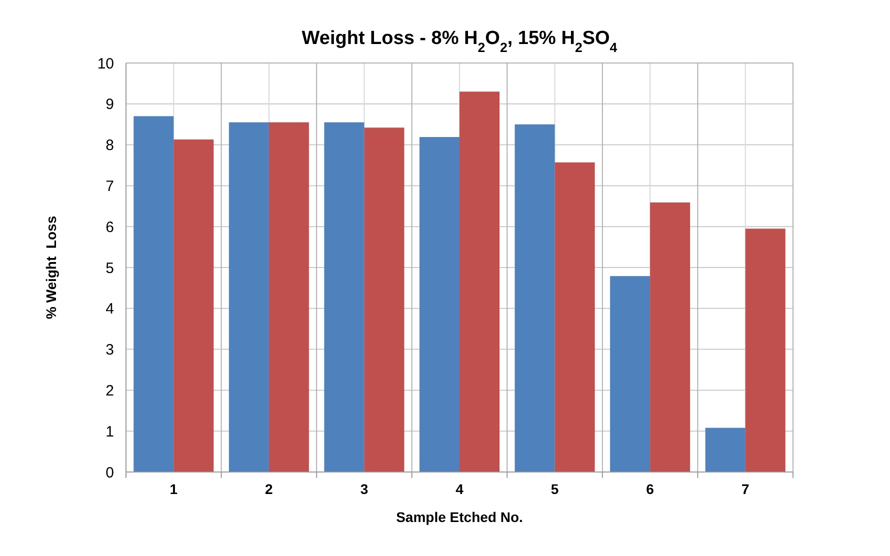  I want to click on y-tick-label: 7, so click(110, 186).